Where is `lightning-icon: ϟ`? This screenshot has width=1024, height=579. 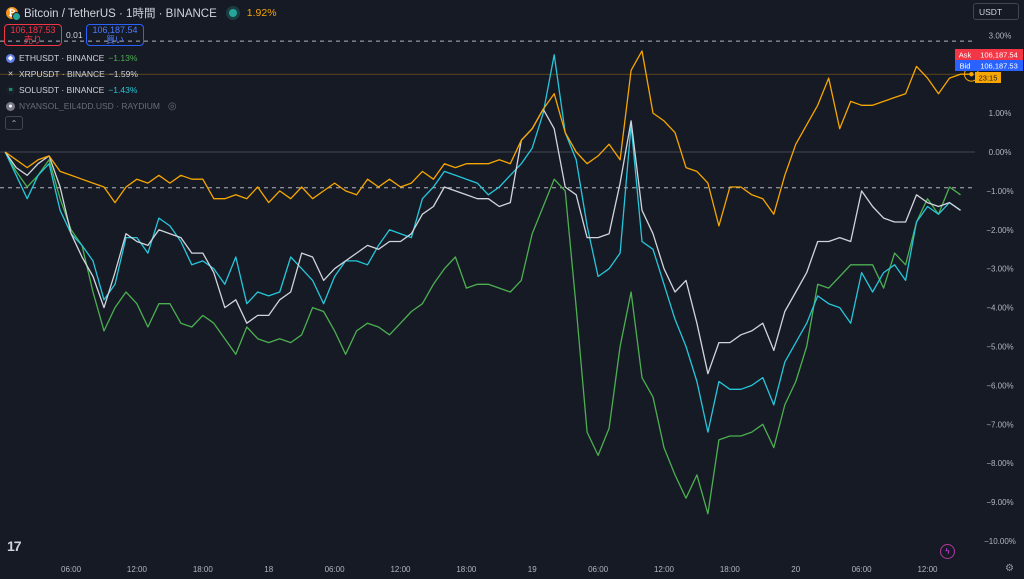 lightning-icon: ϟ is located at coordinates (947, 551).